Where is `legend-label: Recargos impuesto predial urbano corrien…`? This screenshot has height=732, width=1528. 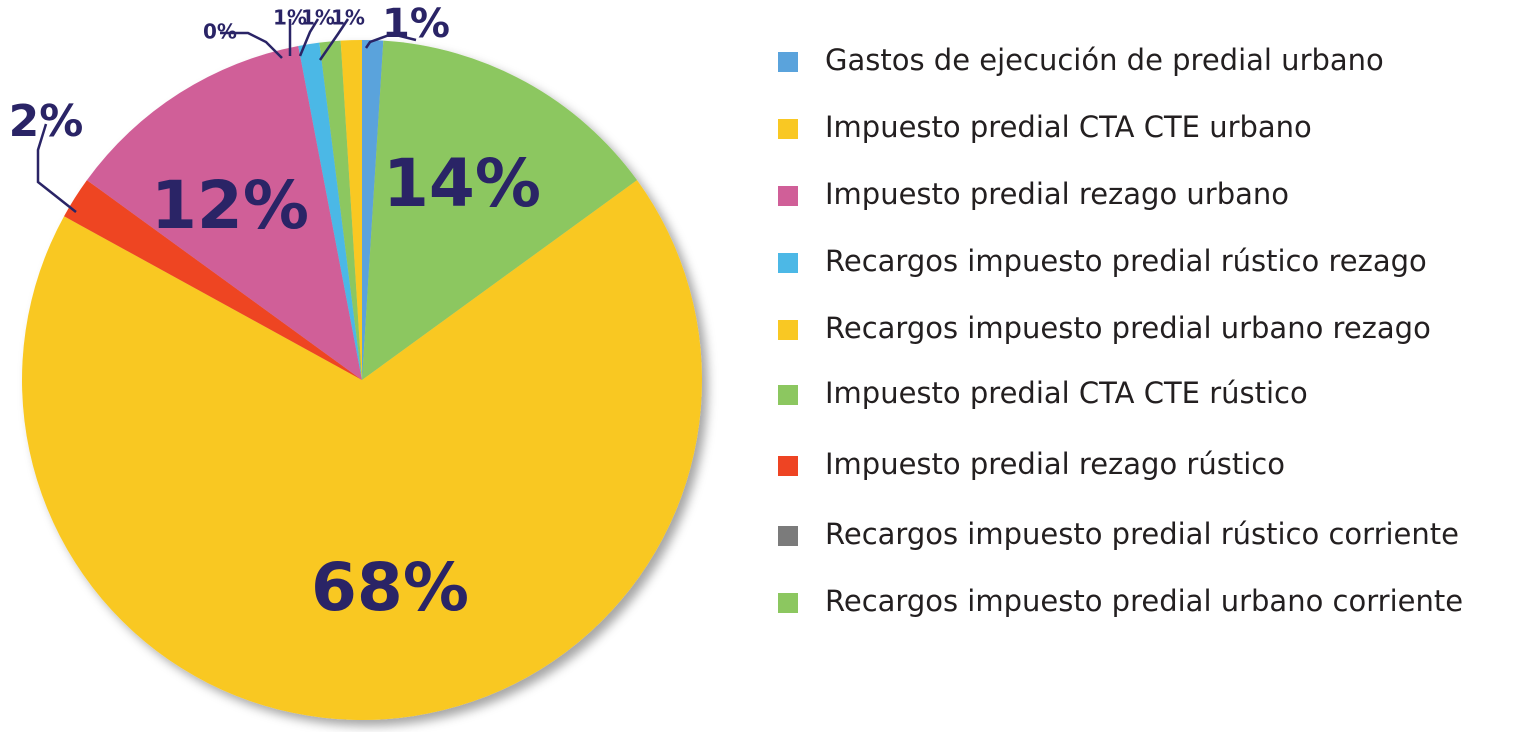 legend-label: Recargos impuesto predial urbano corrien… is located at coordinates (1144, 601).